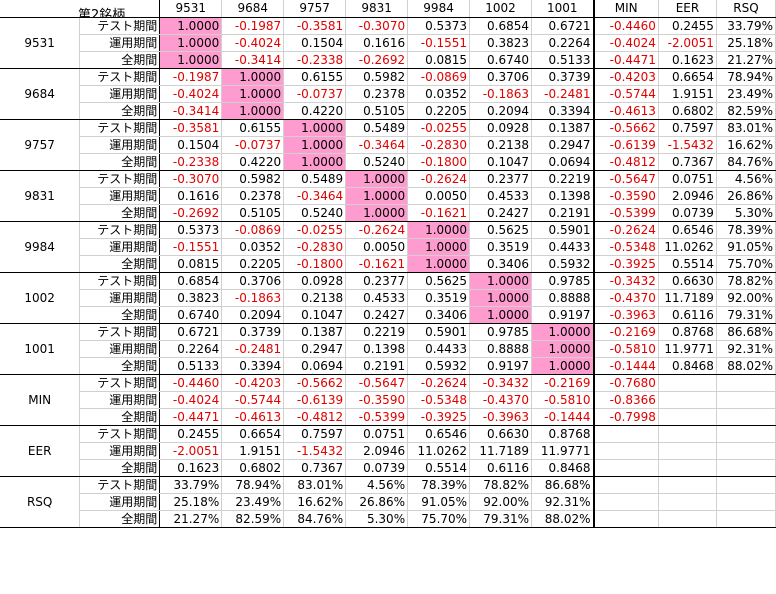  What do you see at coordinates (687, 77) in the screenshot?
I see `value-cell: 0.6654` at bounding box center [687, 77].